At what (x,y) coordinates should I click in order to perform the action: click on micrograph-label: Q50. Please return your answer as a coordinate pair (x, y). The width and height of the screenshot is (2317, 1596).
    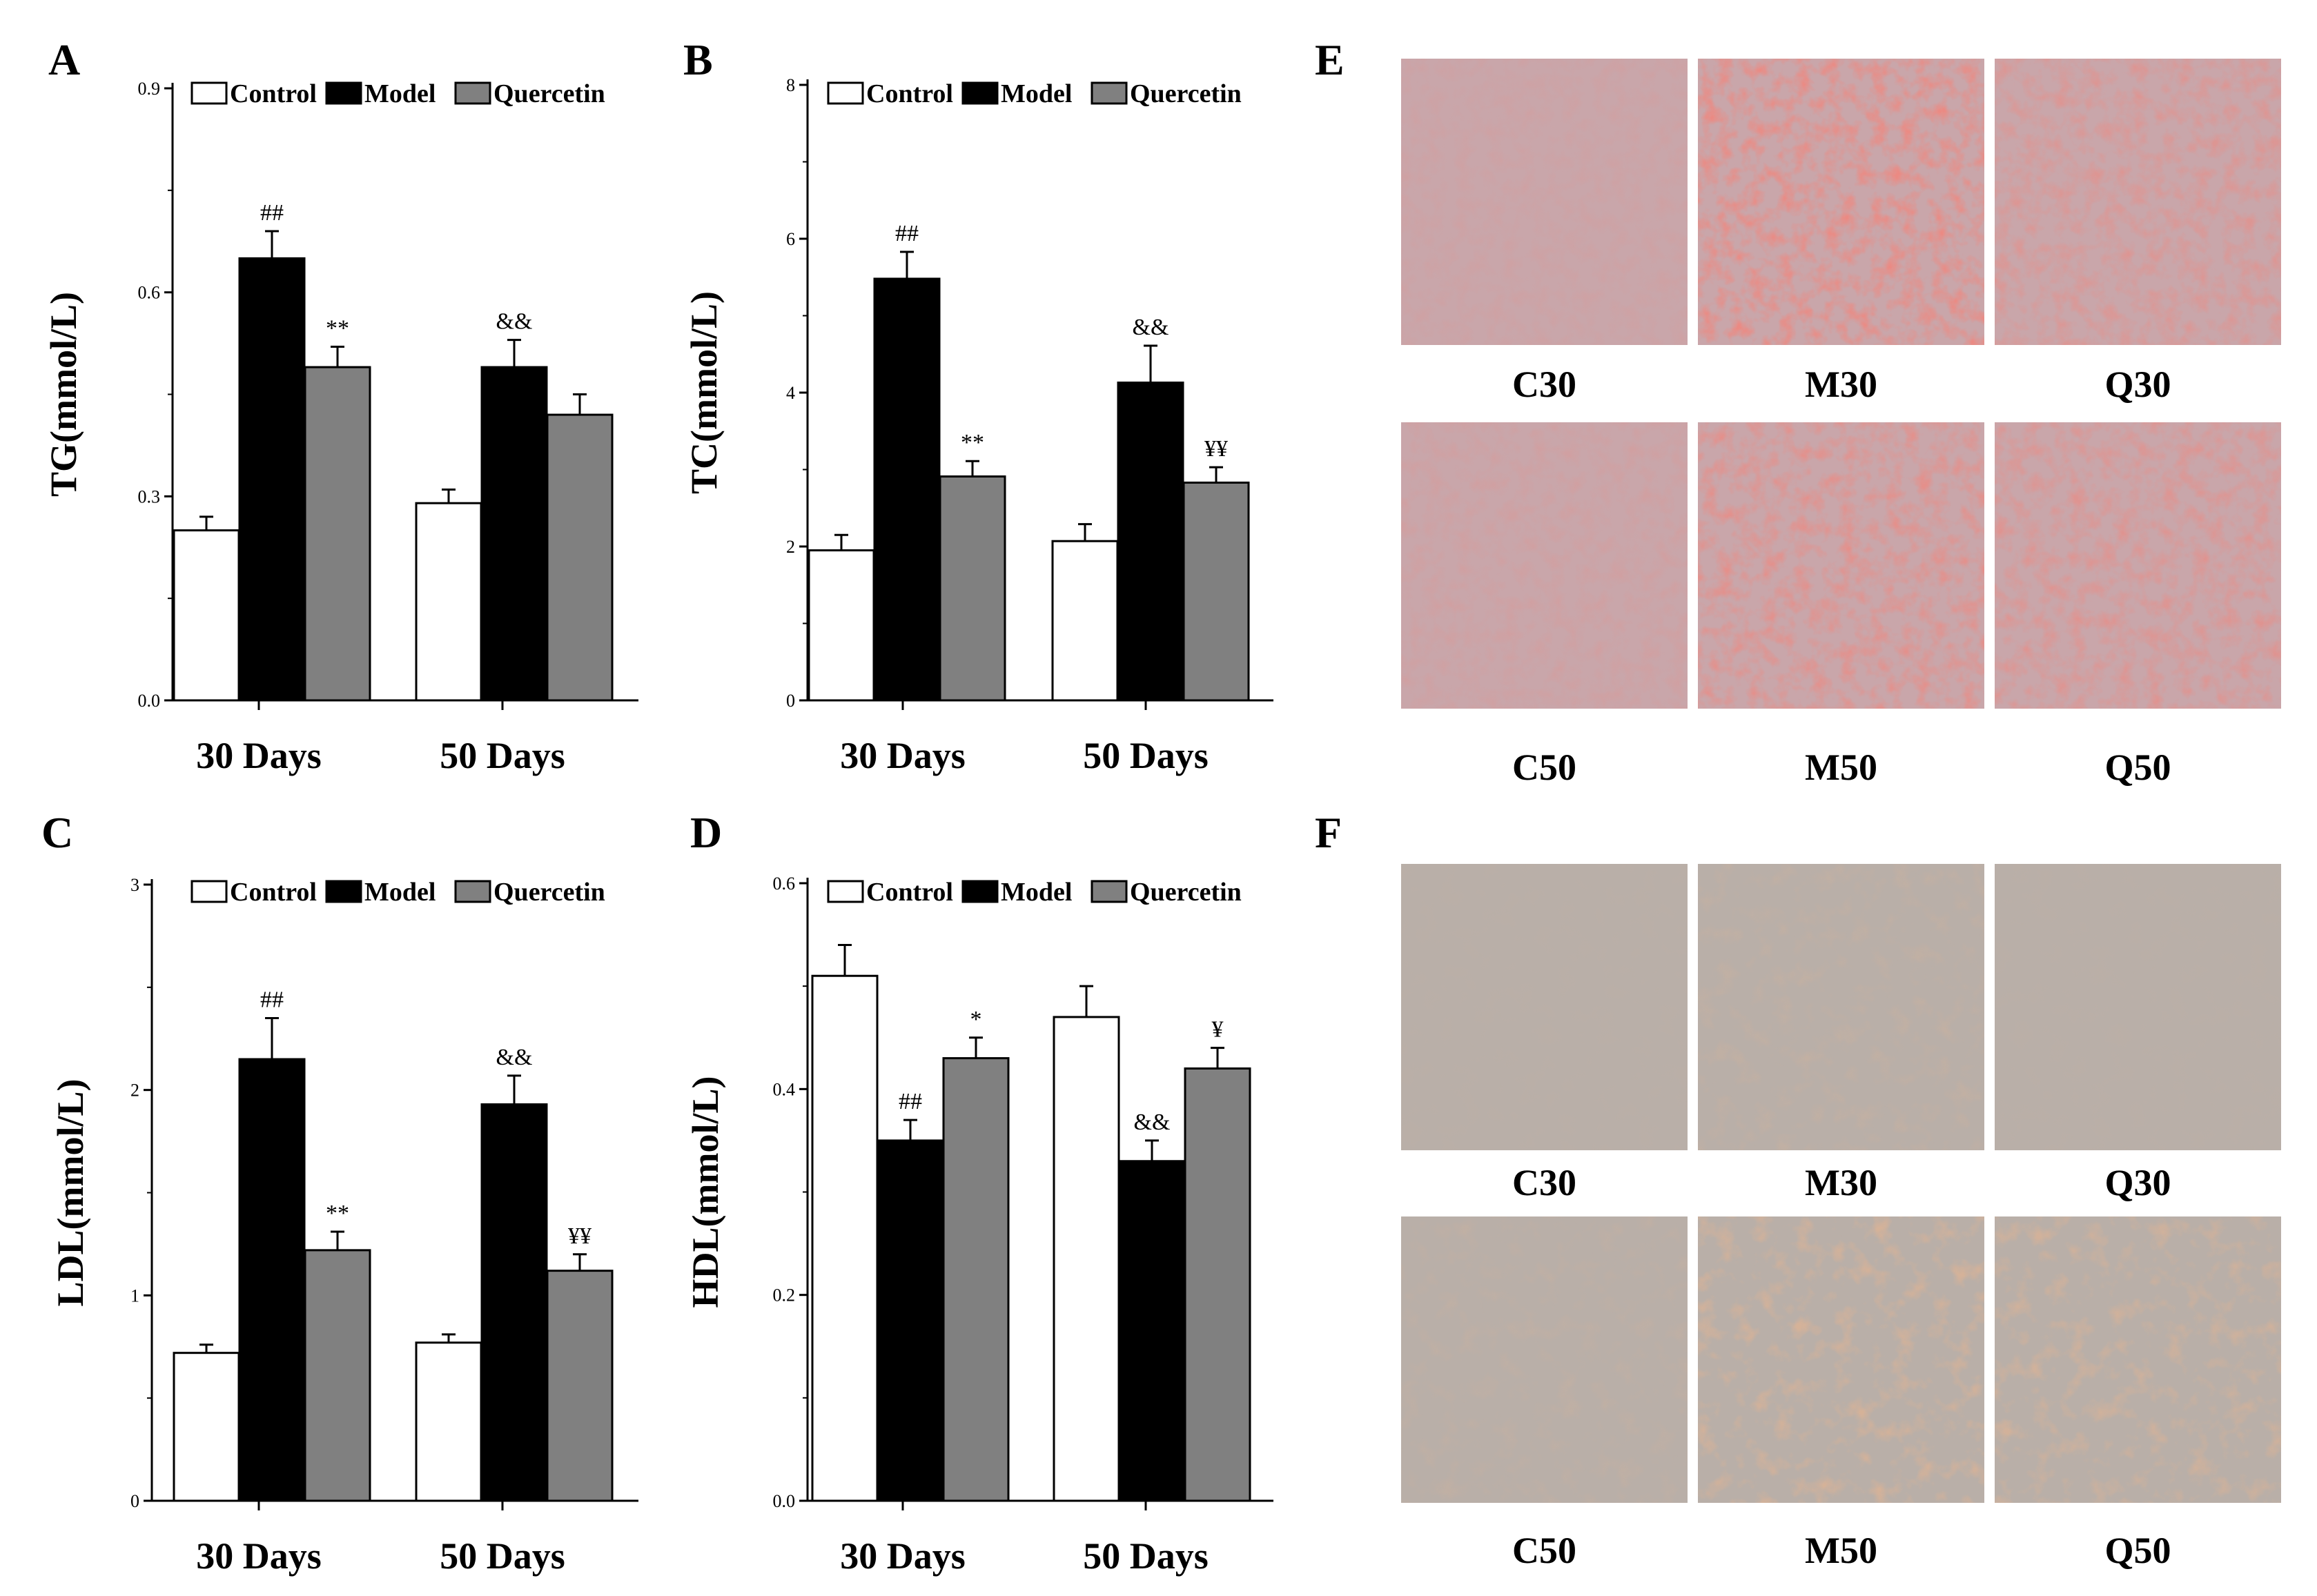
    Looking at the image, I should click on (2137, 1550).